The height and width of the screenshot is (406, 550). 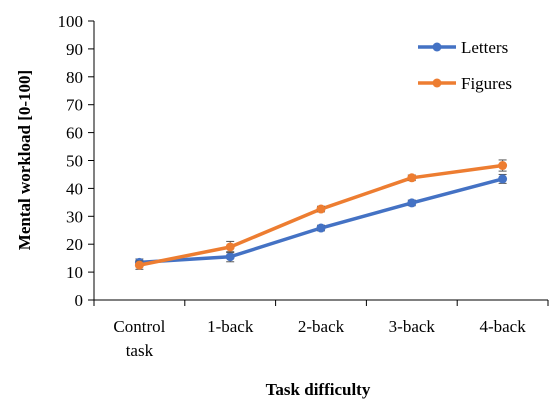 What do you see at coordinates (74, 188) in the screenshot?
I see `y-tick-label: 40` at bounding box center [74, 188].